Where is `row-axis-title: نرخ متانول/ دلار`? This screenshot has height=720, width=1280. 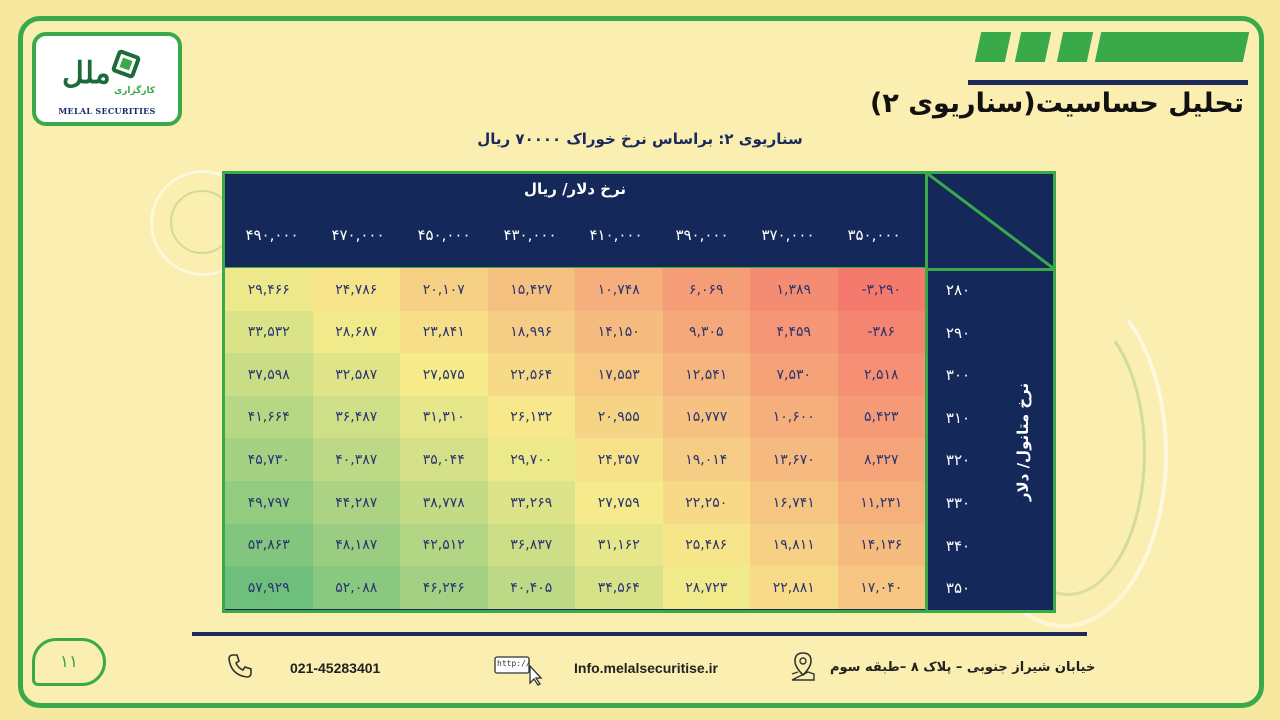 row-axis-title: نرخ متانول/ دلار is located at coordinates (1023, 442).